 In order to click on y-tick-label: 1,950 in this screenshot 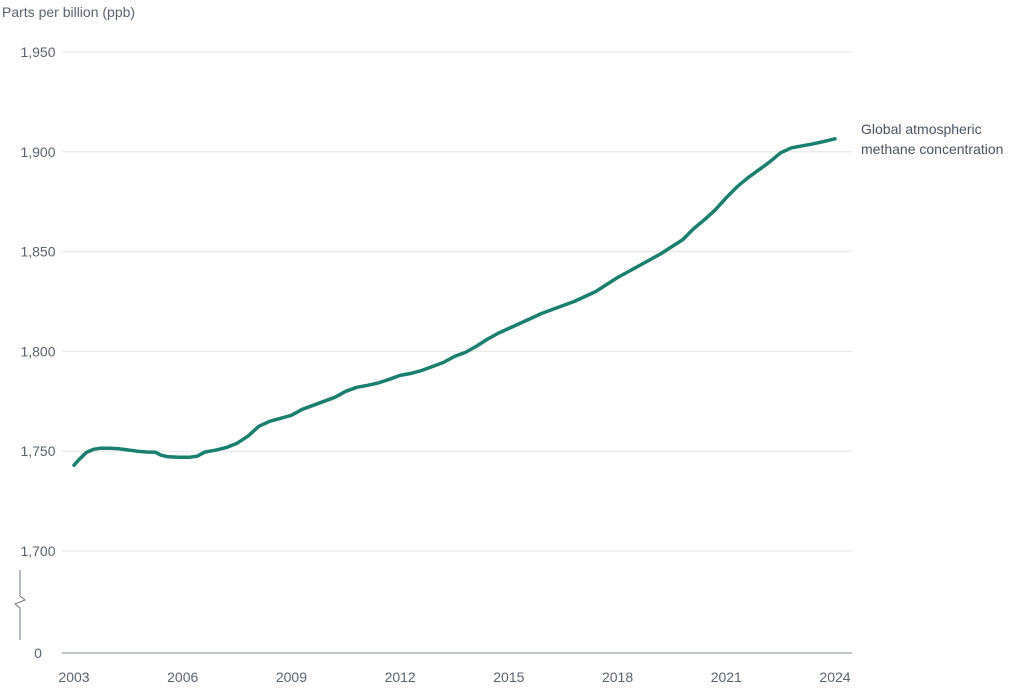, I will do `click(37, 52)`.